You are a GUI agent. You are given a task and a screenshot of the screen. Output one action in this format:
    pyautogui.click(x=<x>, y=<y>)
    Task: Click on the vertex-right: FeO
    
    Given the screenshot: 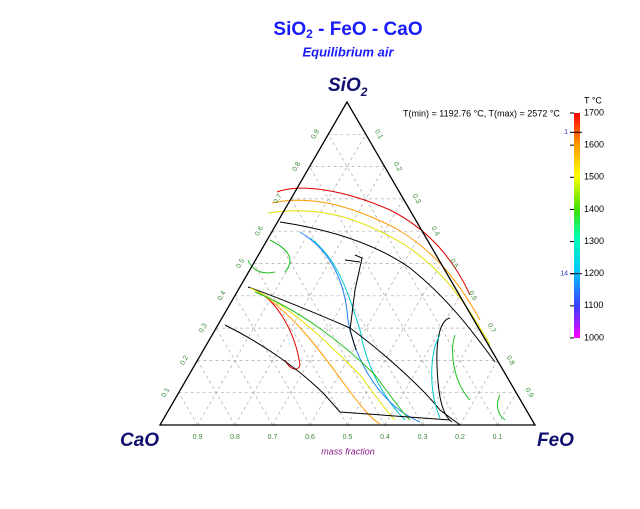 What is the action you would take?
    pyautogui.click(x=555, y=440)
    